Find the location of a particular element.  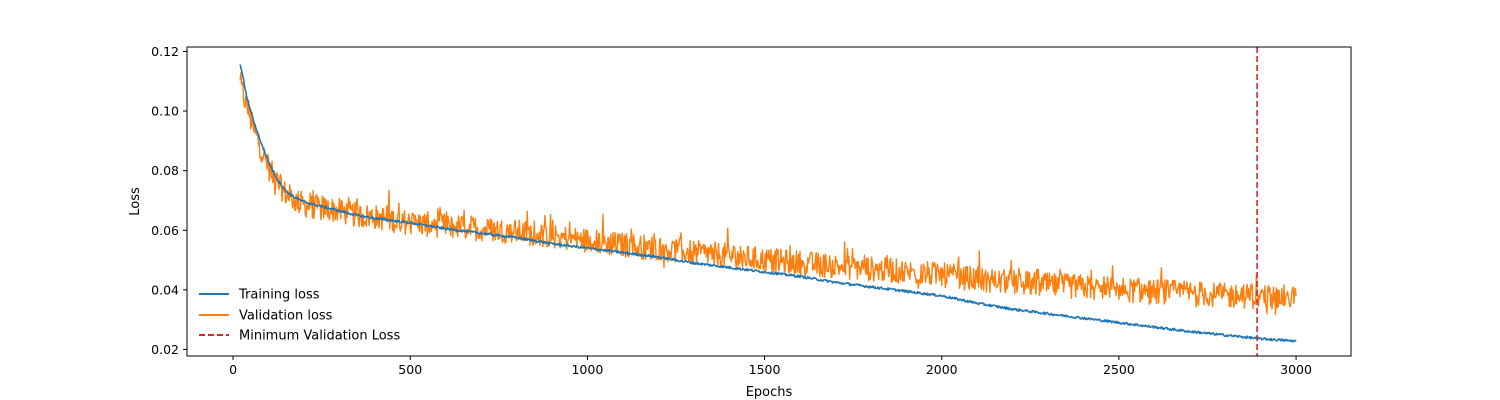

y-axis-label: Loss is located at coordinates (135, 201).